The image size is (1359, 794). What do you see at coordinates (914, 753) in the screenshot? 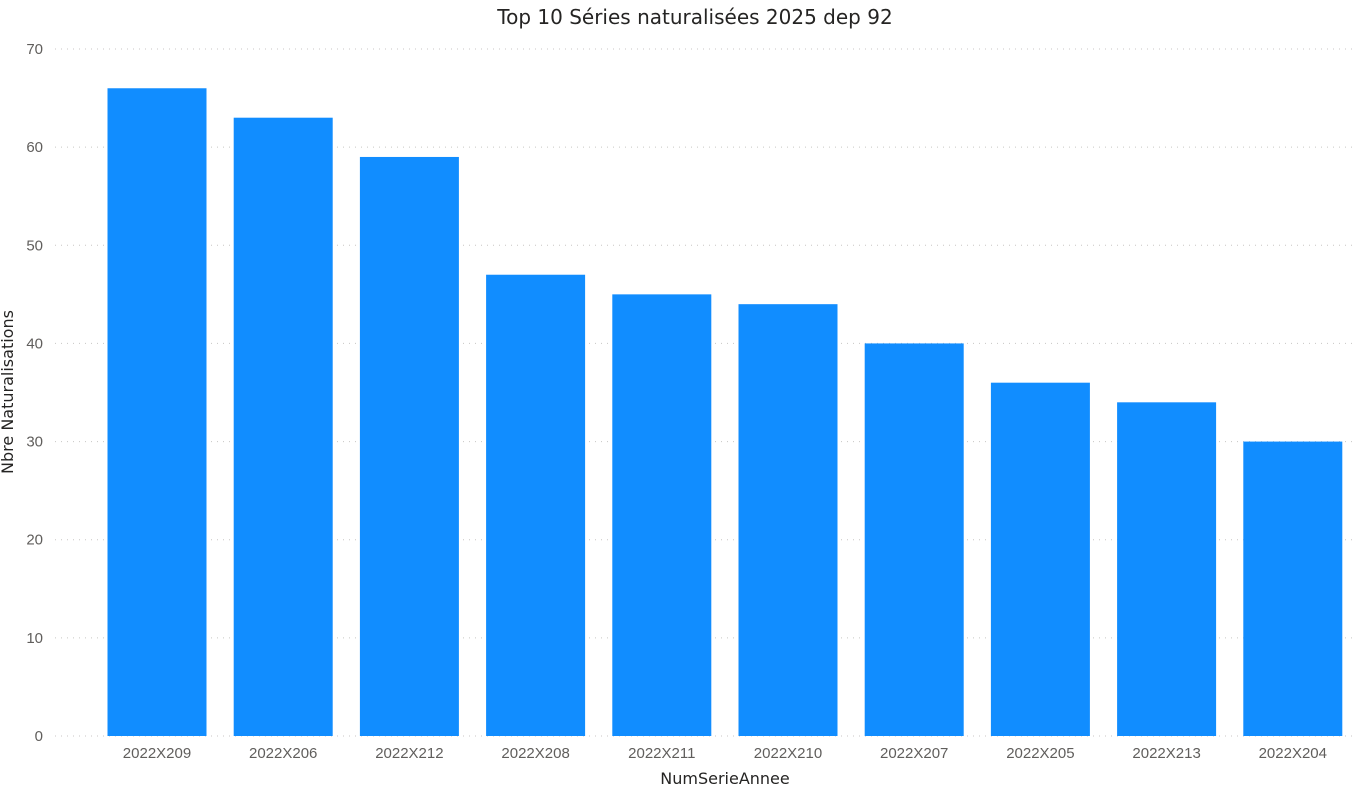
I see `x-tick-label: 2022X207` at bounding box center [914, 753].